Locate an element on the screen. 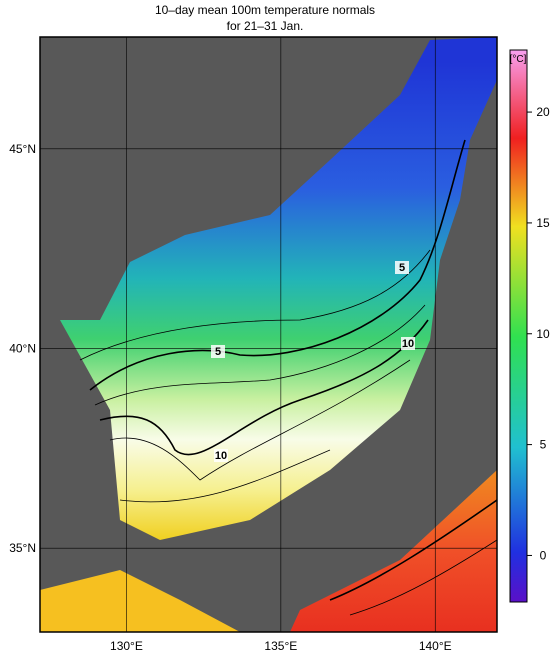  title: 10–day mean 100m temperature normals is located at coordinates (265, 10).